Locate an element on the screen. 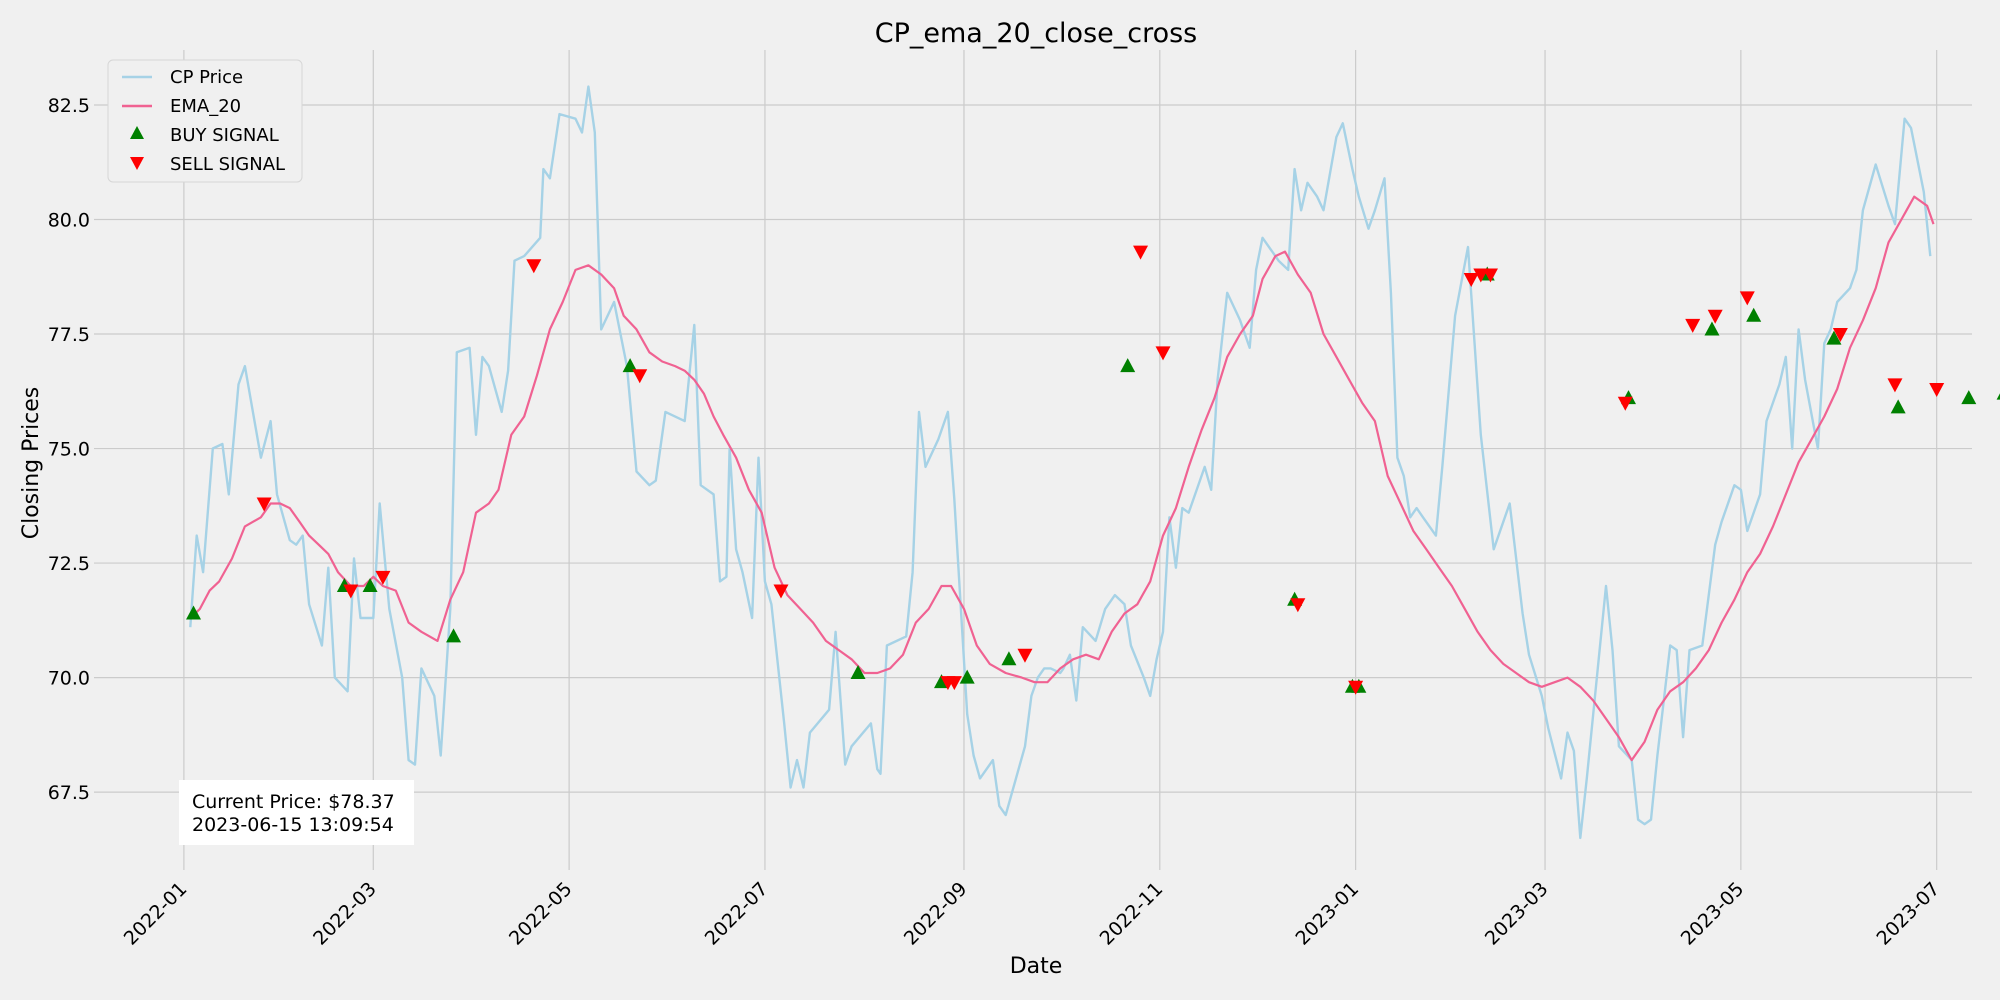 The height and width of the screenshot is (1000, 2000). y-tick-label: 75.0 is located at coordinates (69, 450).